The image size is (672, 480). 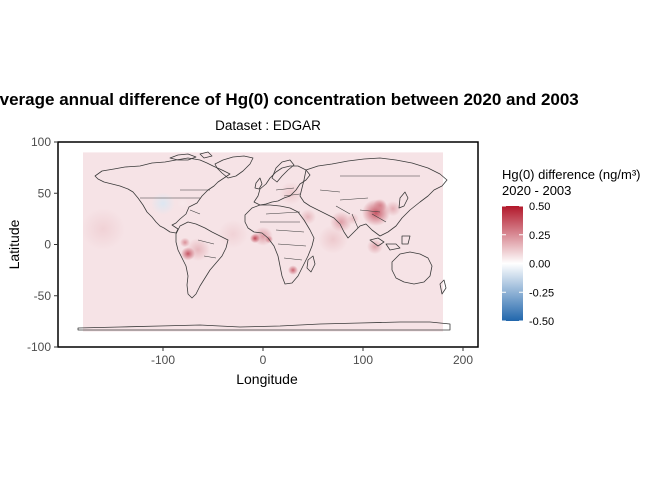 I want to click on coastline-new-zealand, so click(x=443, y=287).